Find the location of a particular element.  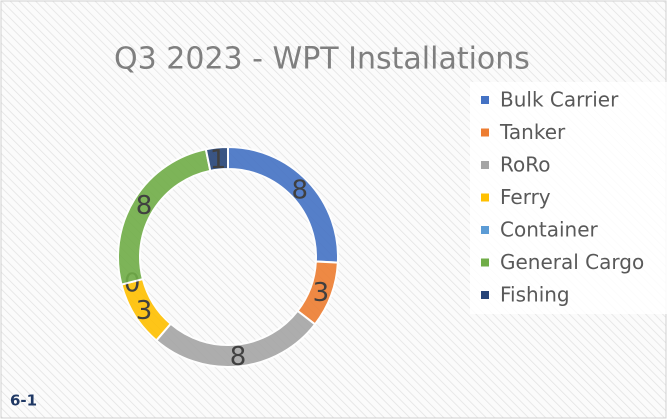

legend-label: RoRo is located at coordinates (525, 165).